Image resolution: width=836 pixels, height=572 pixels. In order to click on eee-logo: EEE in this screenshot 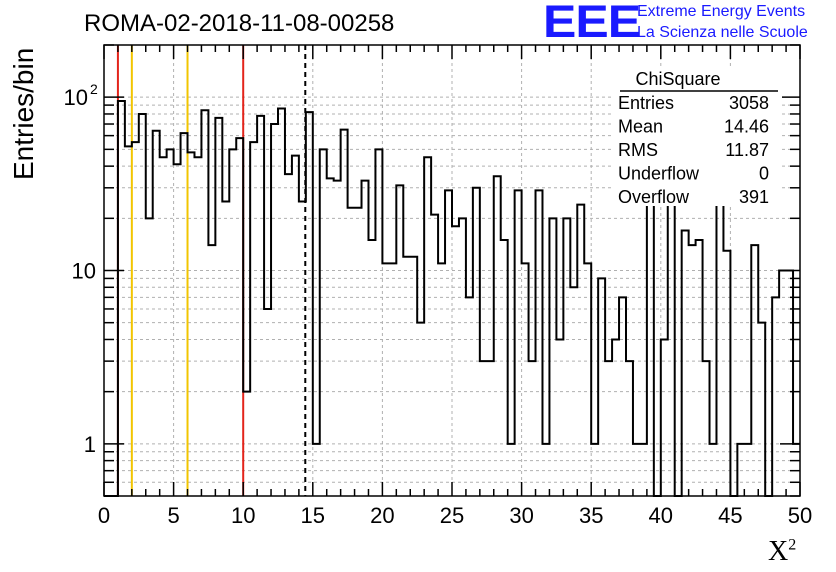, I will do `click(592, 23)`.